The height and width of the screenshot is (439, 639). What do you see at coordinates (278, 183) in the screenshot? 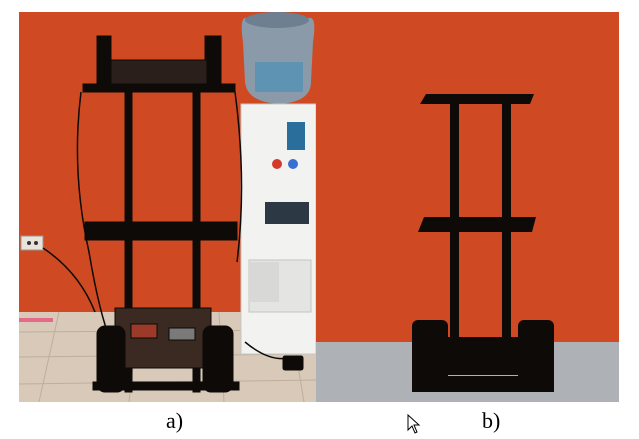
I see `water-dispenser` at bounding box center [278, 183].